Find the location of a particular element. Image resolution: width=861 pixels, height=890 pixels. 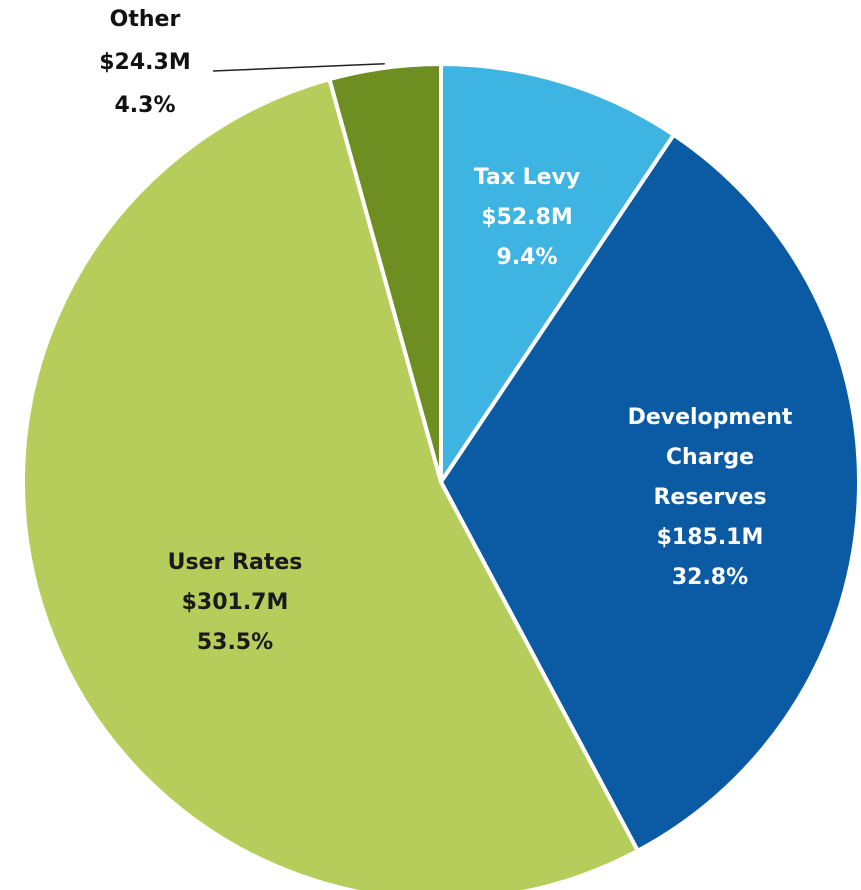

category-line: Charge is located at coordinates (710, 457).